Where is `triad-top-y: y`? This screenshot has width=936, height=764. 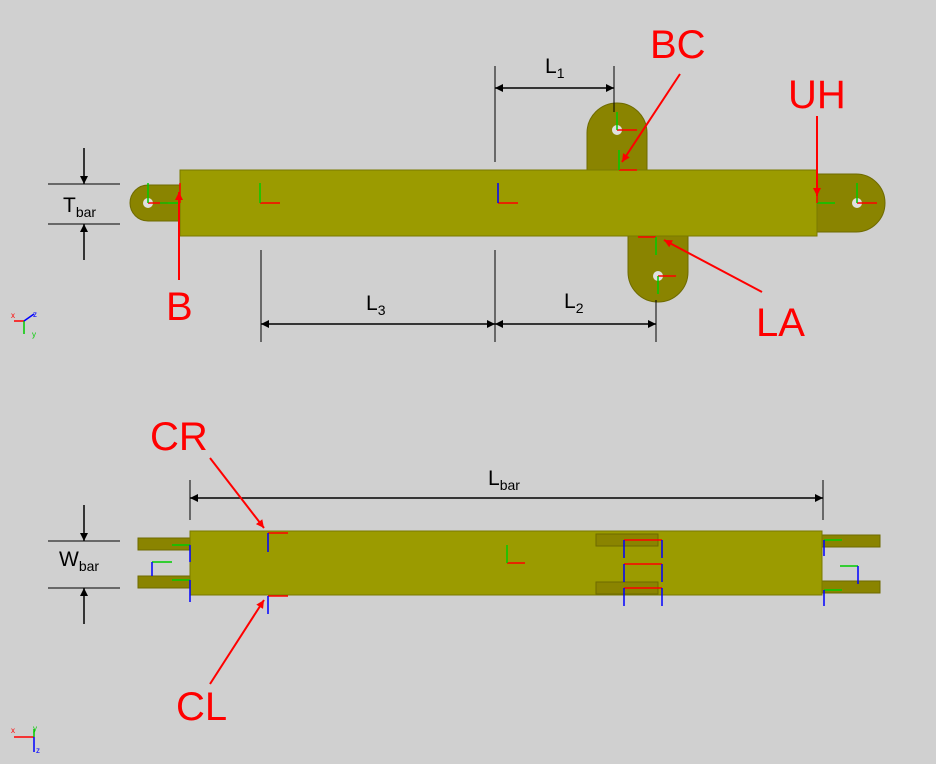
triad-top-y: y is located at coordinates (34, 334).